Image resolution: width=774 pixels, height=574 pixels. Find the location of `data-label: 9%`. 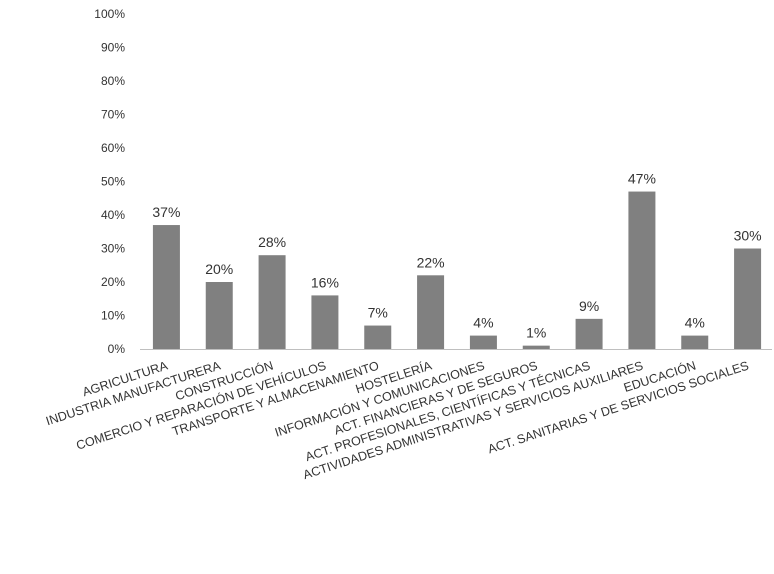

data-label: 9% is located at coordinates (589, 306).